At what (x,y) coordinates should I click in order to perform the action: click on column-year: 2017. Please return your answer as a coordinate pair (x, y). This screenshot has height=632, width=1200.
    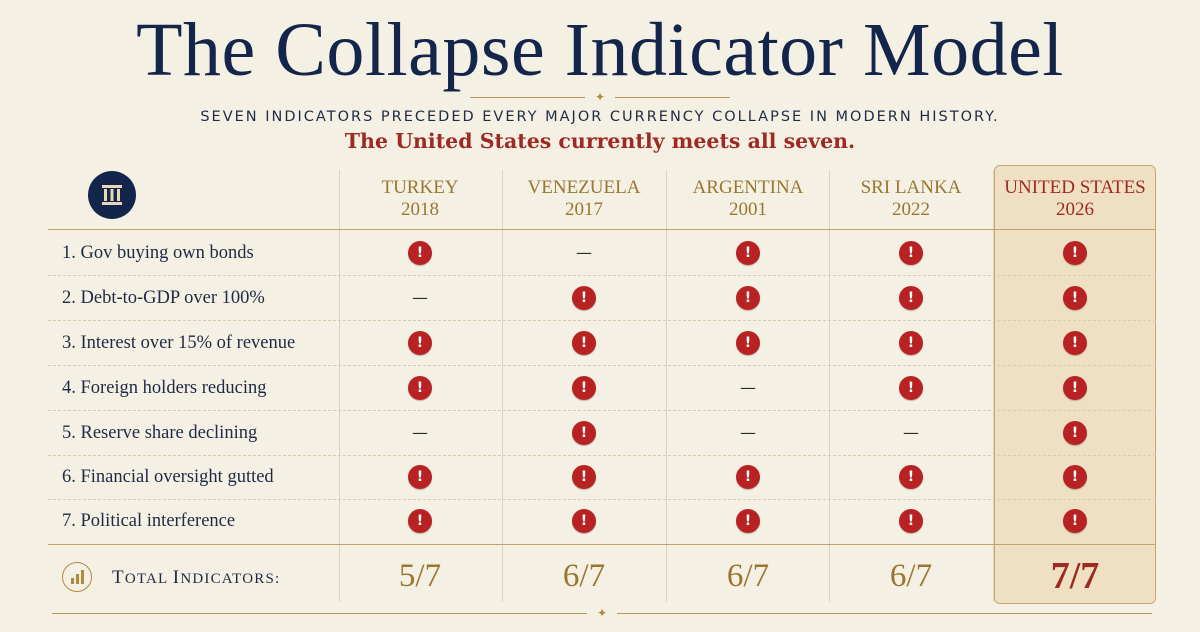
    Looking at the image, I should click on (584, 209).